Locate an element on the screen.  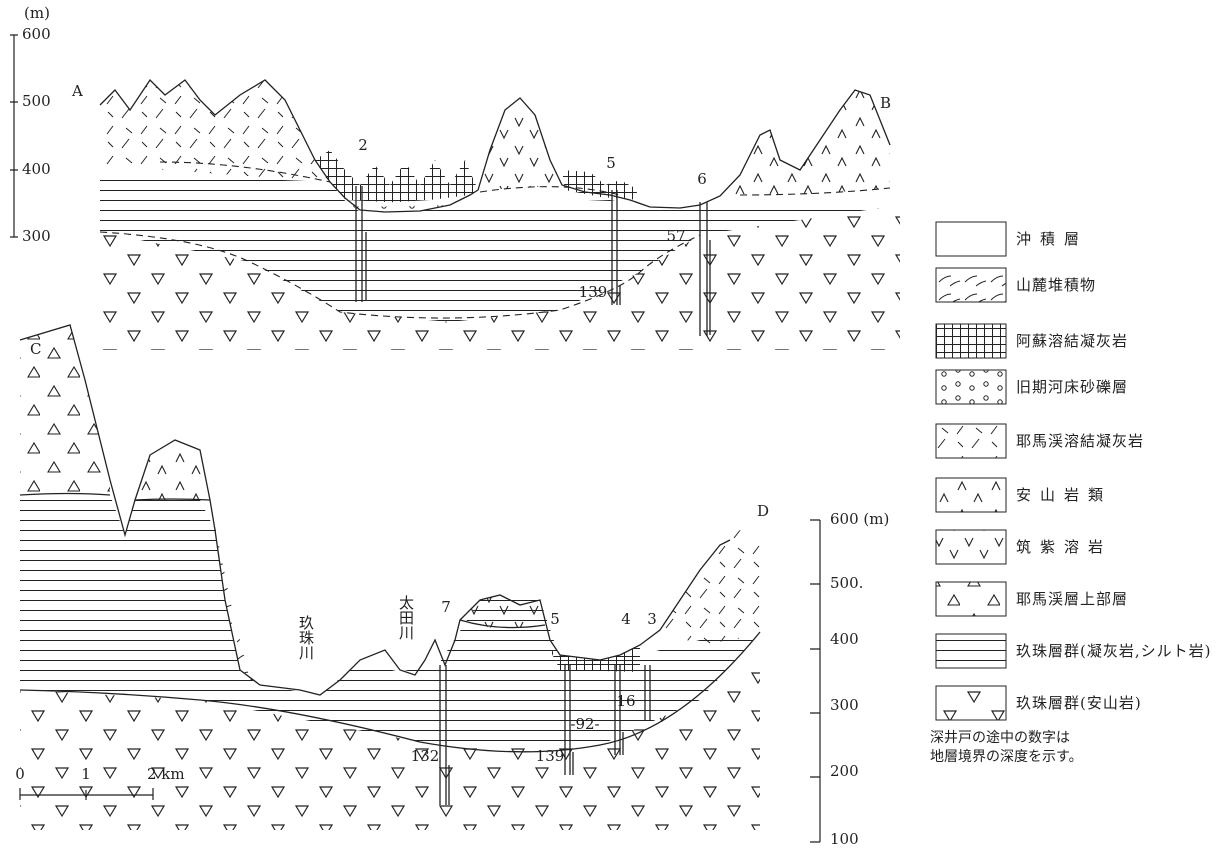
kusu-andesite is located at coordinates (390, 742).